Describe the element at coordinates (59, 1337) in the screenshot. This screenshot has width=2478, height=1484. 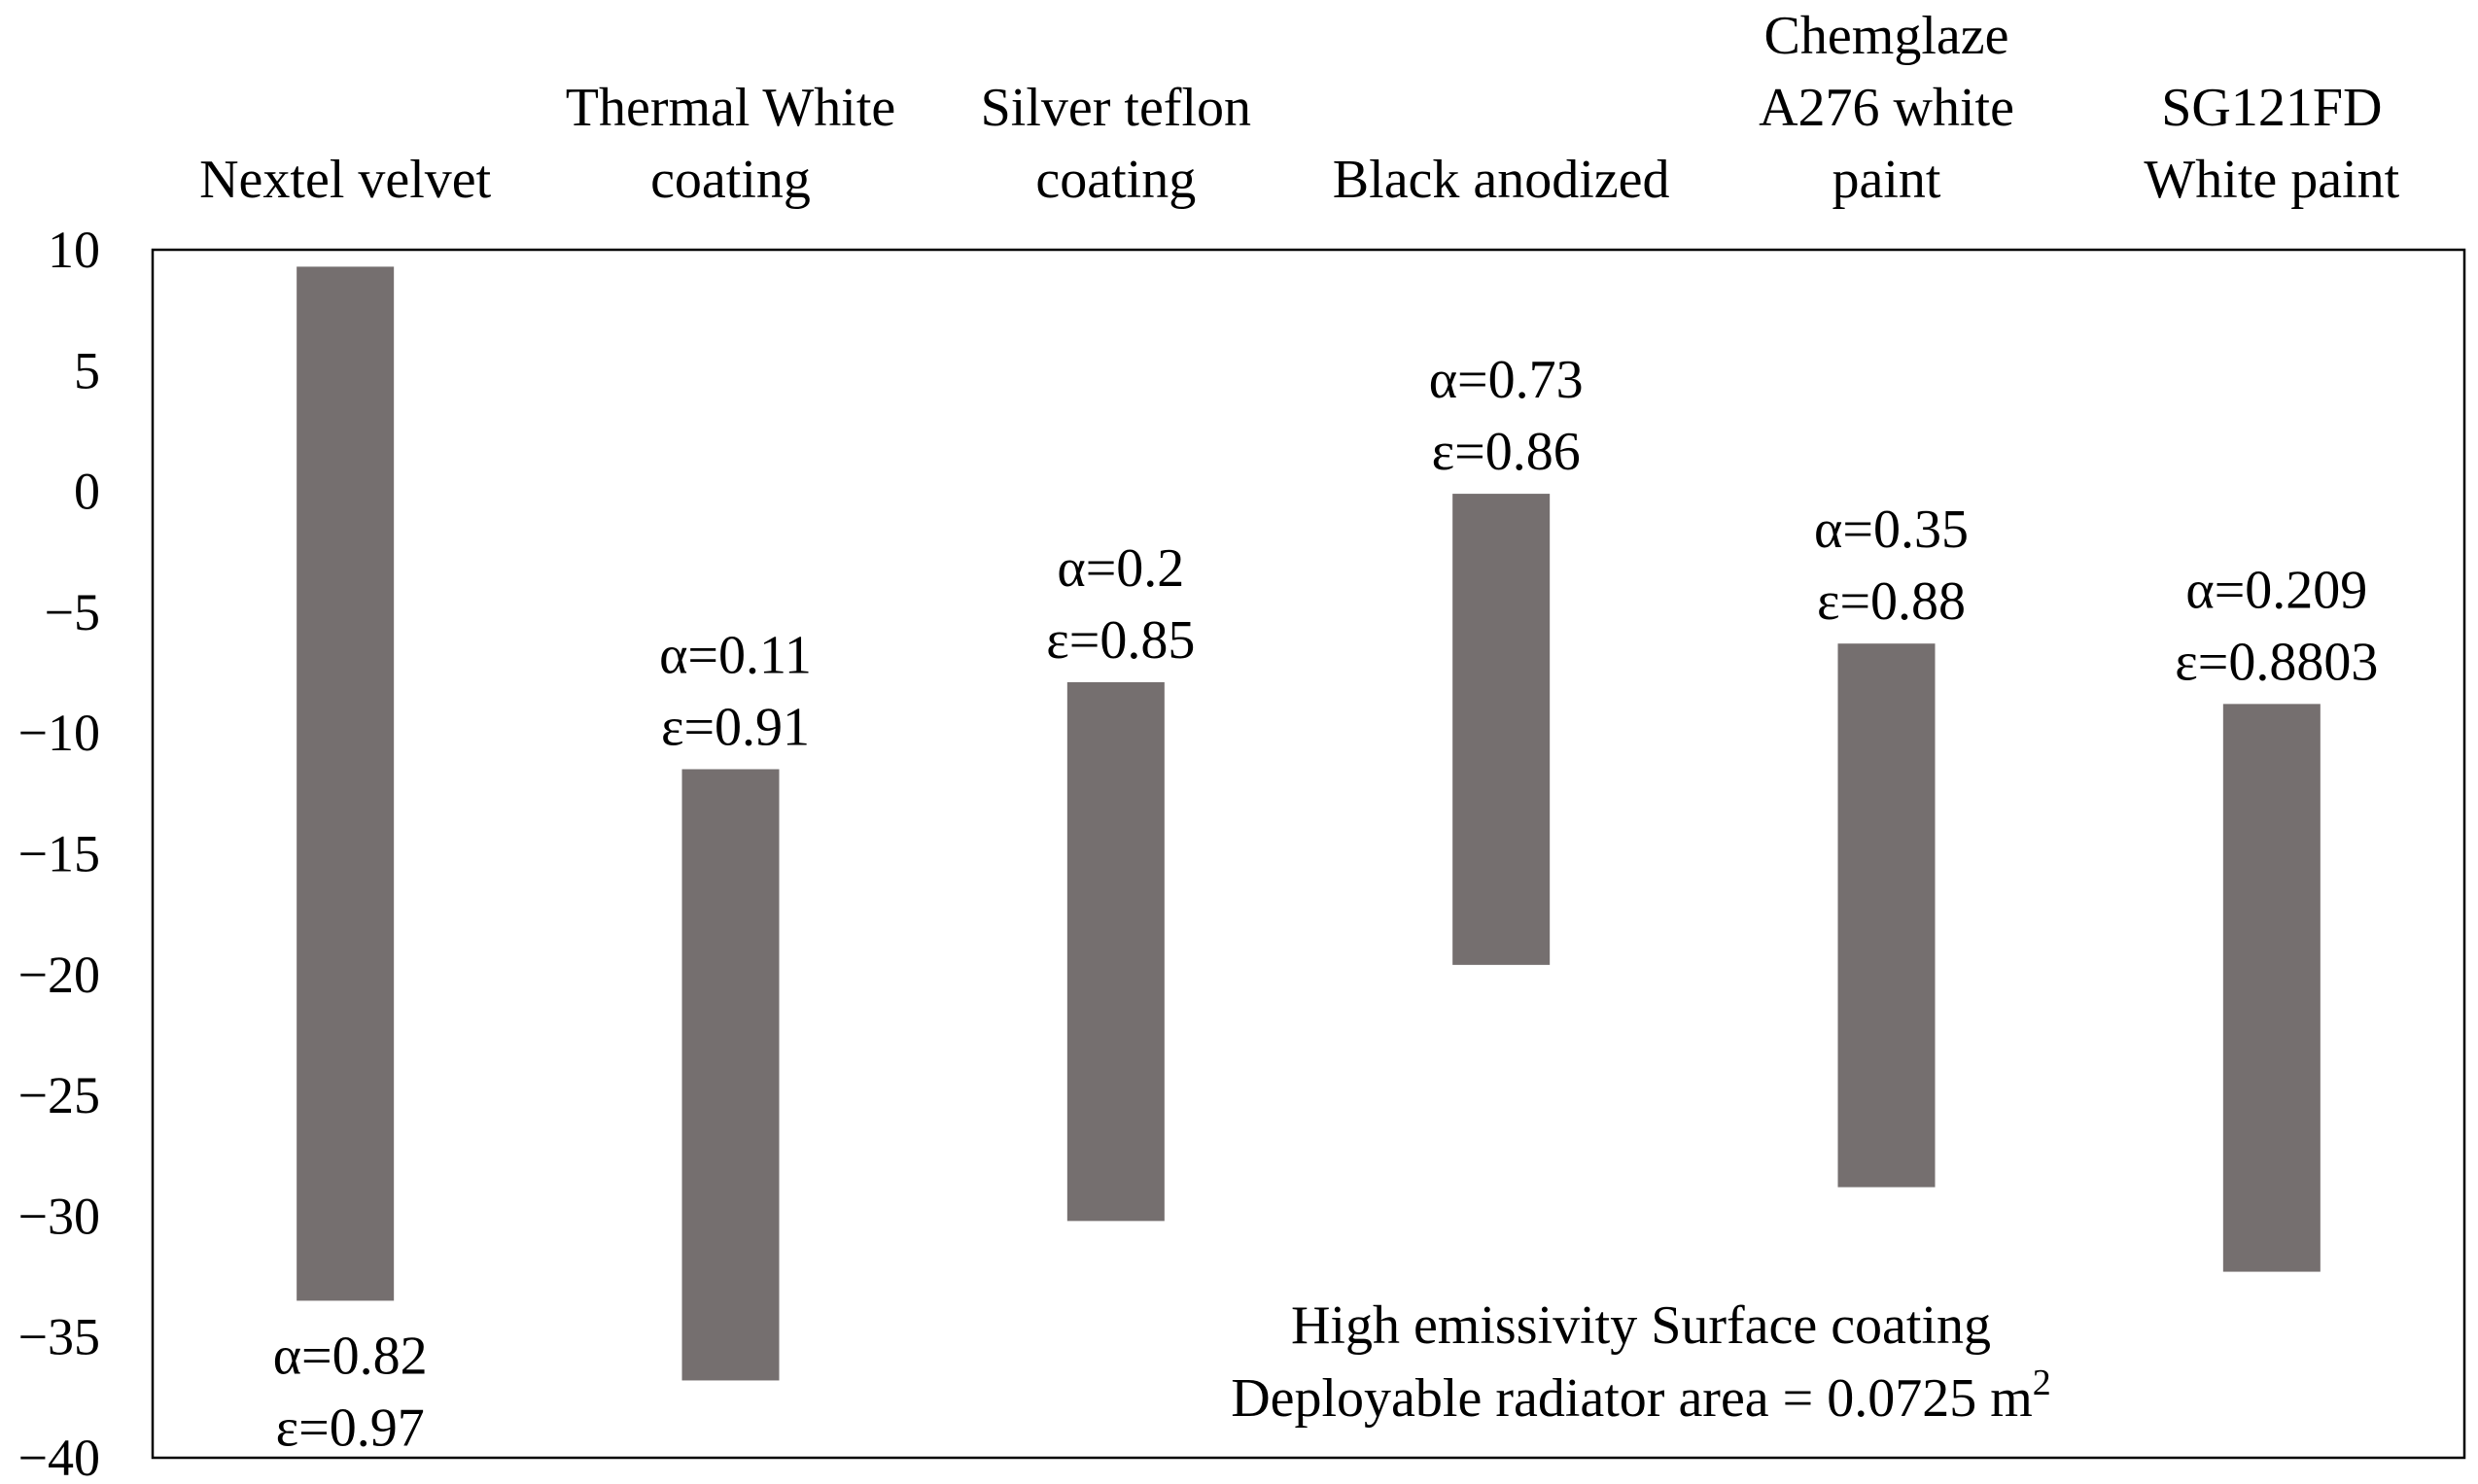
I see `y-tick-label: −35` at that location.